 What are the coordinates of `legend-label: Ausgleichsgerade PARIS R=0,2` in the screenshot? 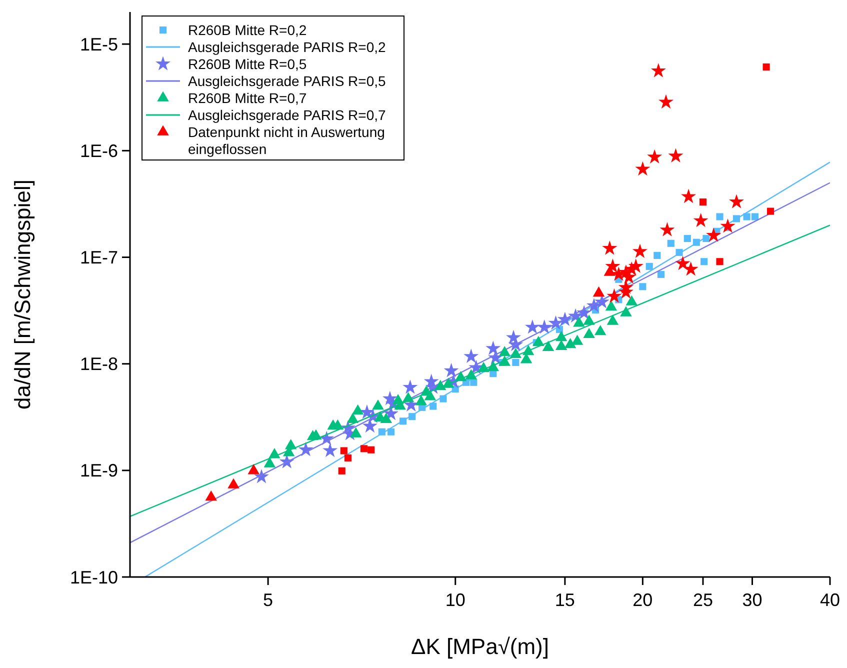 It's located at (287, 47).